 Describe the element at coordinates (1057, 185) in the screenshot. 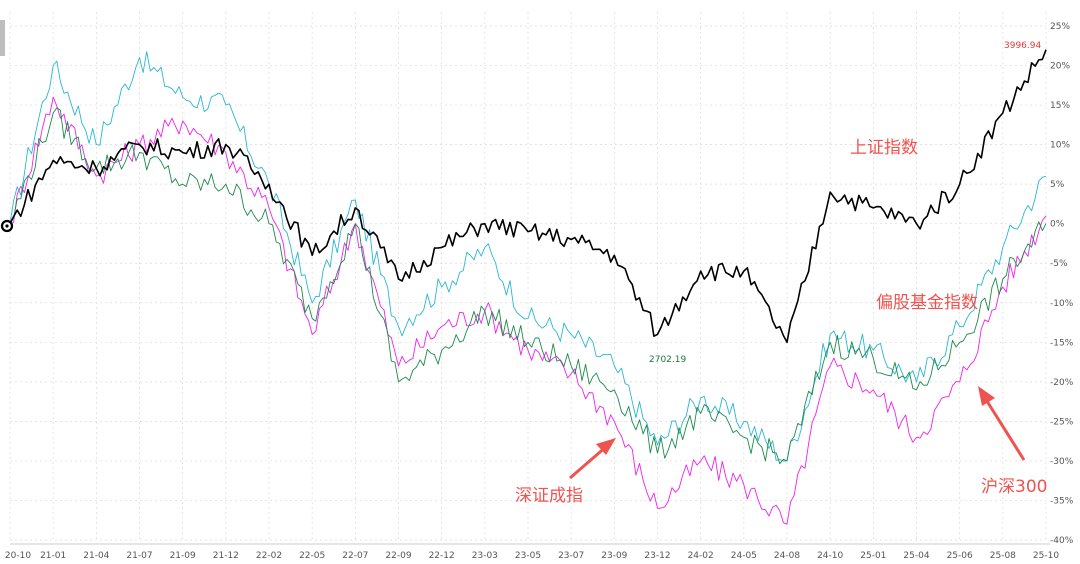

I see `y-tick-label: 5%` at that location.